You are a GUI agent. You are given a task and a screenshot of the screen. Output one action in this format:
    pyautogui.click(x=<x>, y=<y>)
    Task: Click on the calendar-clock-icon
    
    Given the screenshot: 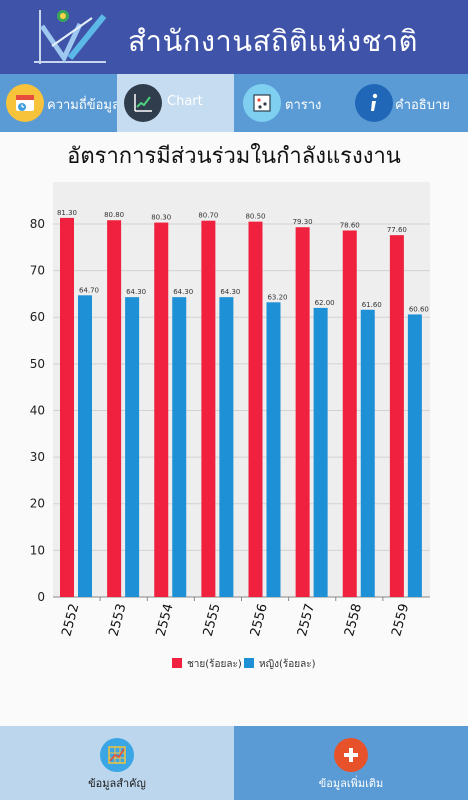 What is the action you would take?
    pyautogui.click(x=25, y=103)
    